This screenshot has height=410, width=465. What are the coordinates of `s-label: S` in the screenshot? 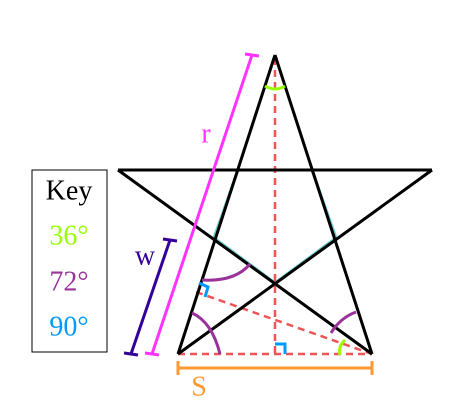 It's located at (199, 386).